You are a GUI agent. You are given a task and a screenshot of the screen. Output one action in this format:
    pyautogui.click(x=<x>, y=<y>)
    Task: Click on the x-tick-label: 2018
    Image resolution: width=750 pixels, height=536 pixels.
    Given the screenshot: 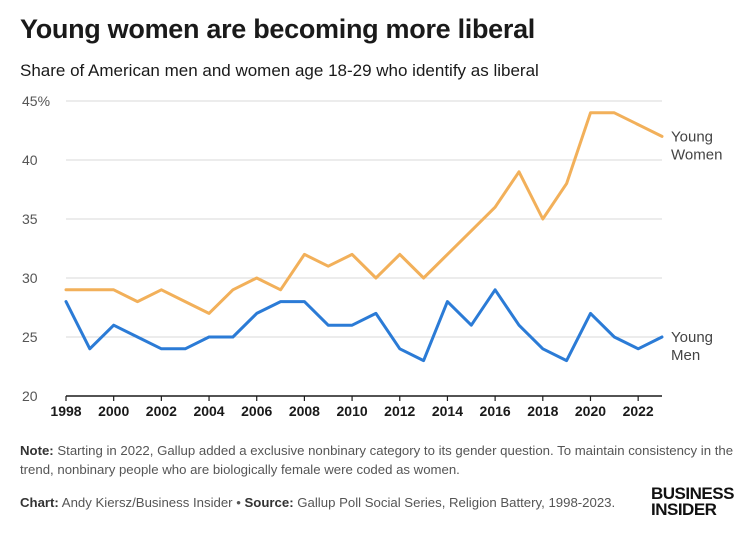 What is the action you would take?
    pyautogui.click(x=542, y=411)
    